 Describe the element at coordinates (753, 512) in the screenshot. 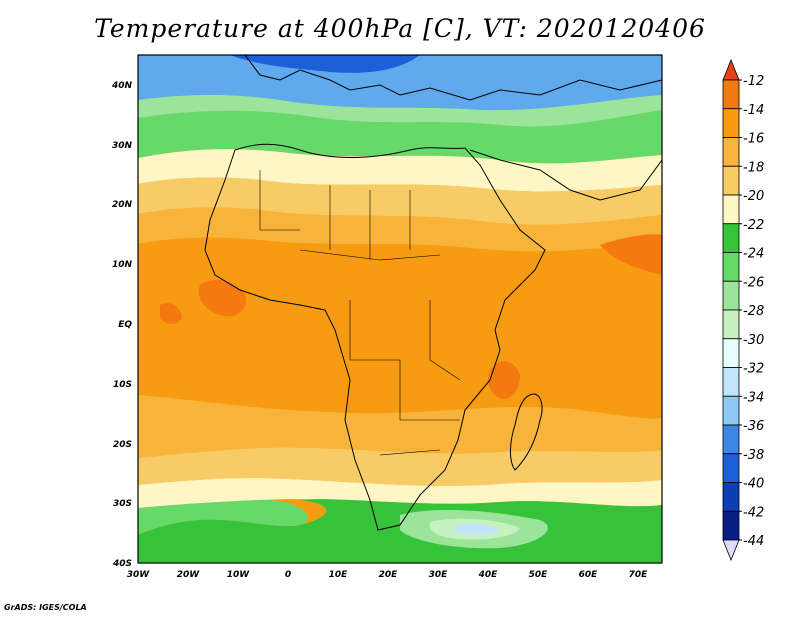

I see `colorbar-label: -42` at that location.